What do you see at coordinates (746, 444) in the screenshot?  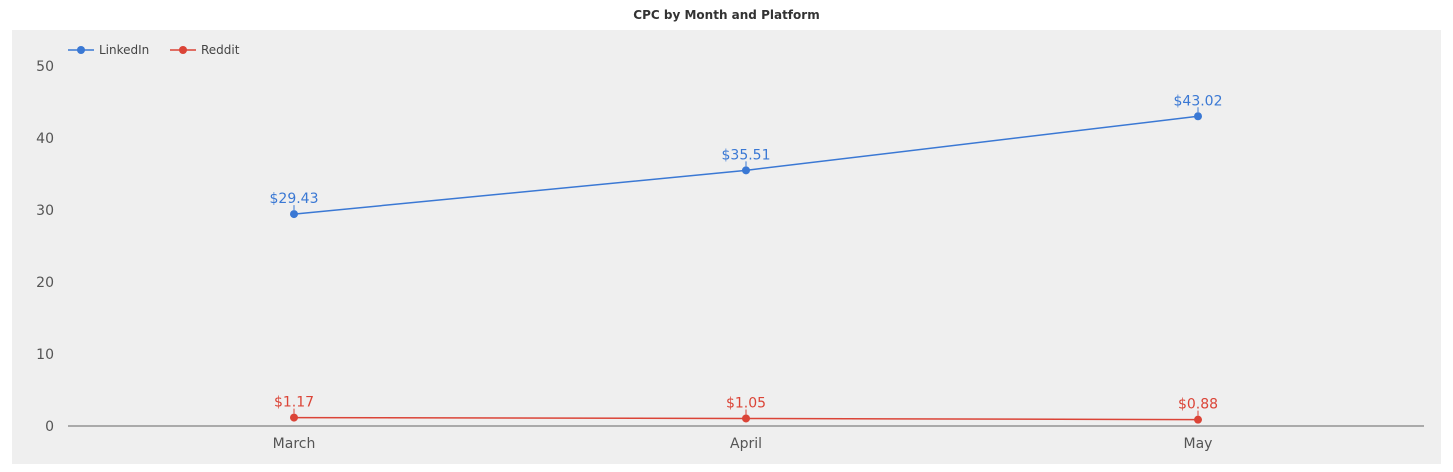 I see `x-tick-label: April` at bounding box center [746, 444].